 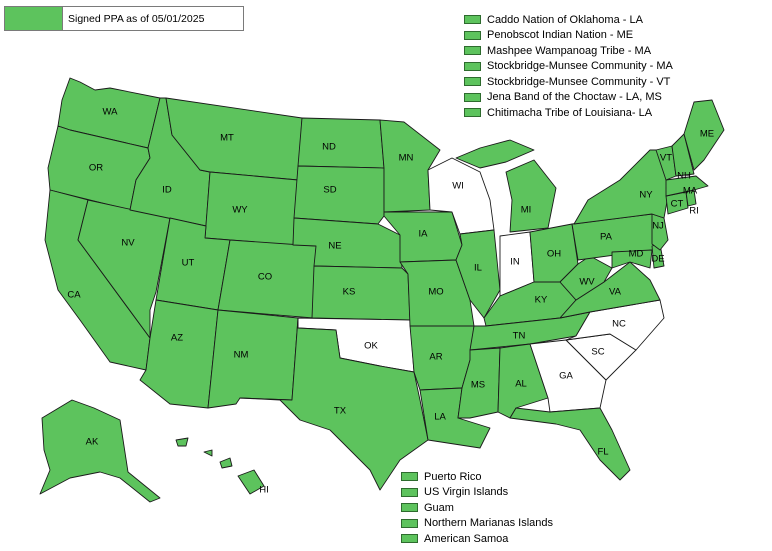 What do you see at coordinates (227, 138) in the screenshot?
I see `state-label-MT: MT` at bounding box center [227, 138].